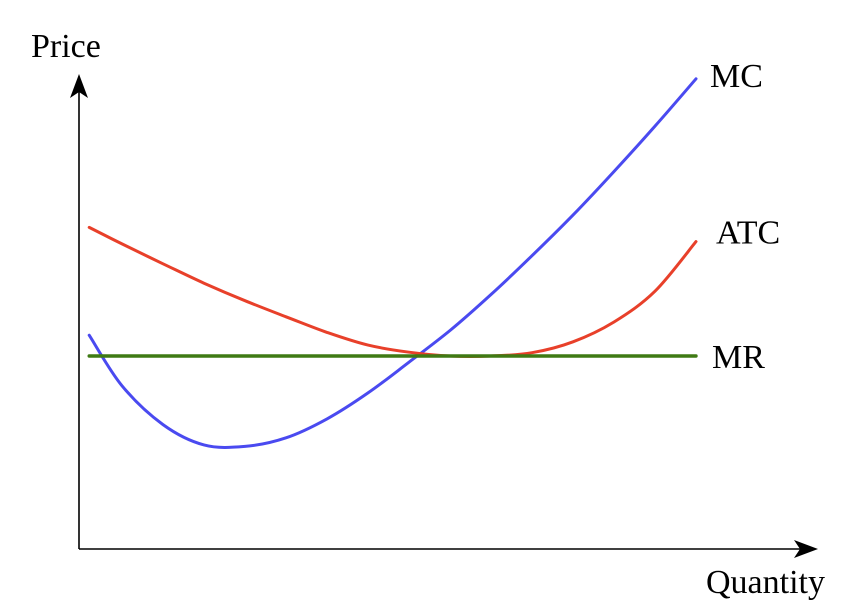  Describe the element at coordinates (765, 582) in the screenshot. I see `x-axis-label: Quantity` at that location.